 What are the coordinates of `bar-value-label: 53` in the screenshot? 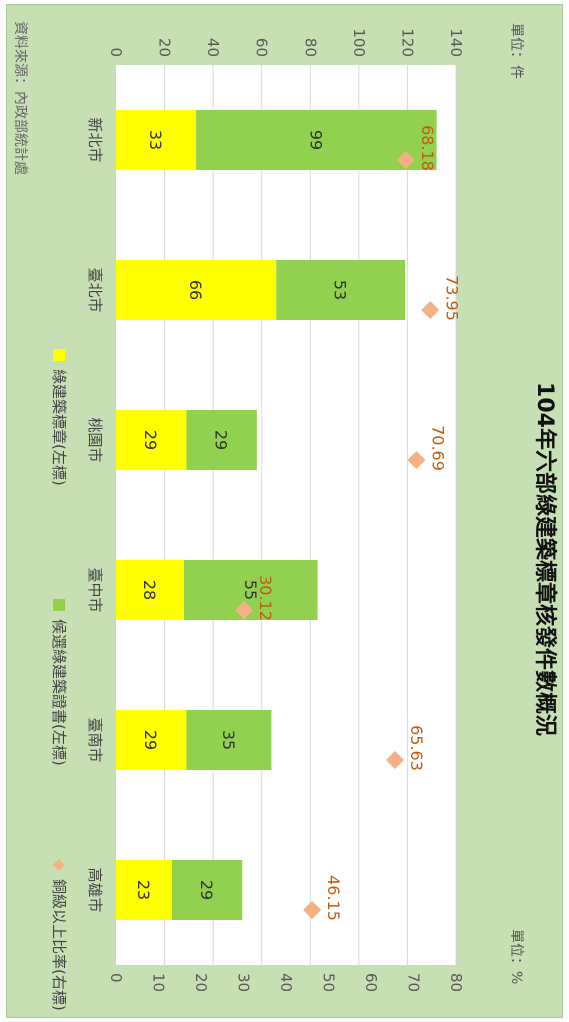 It's located at (340, 290).